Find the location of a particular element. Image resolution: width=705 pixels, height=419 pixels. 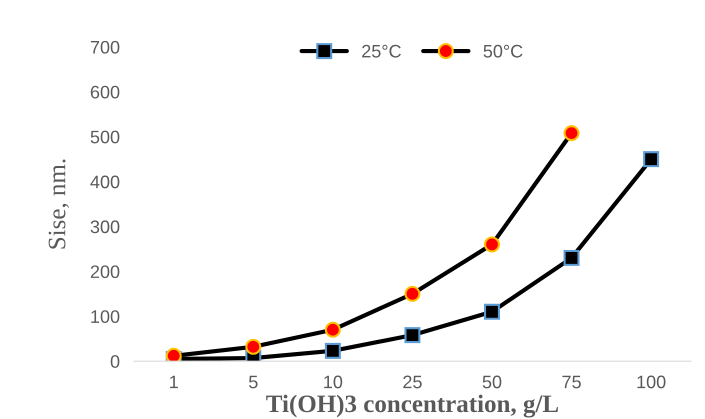

y-tick-label: 500 is located at coordinates (105, 137).